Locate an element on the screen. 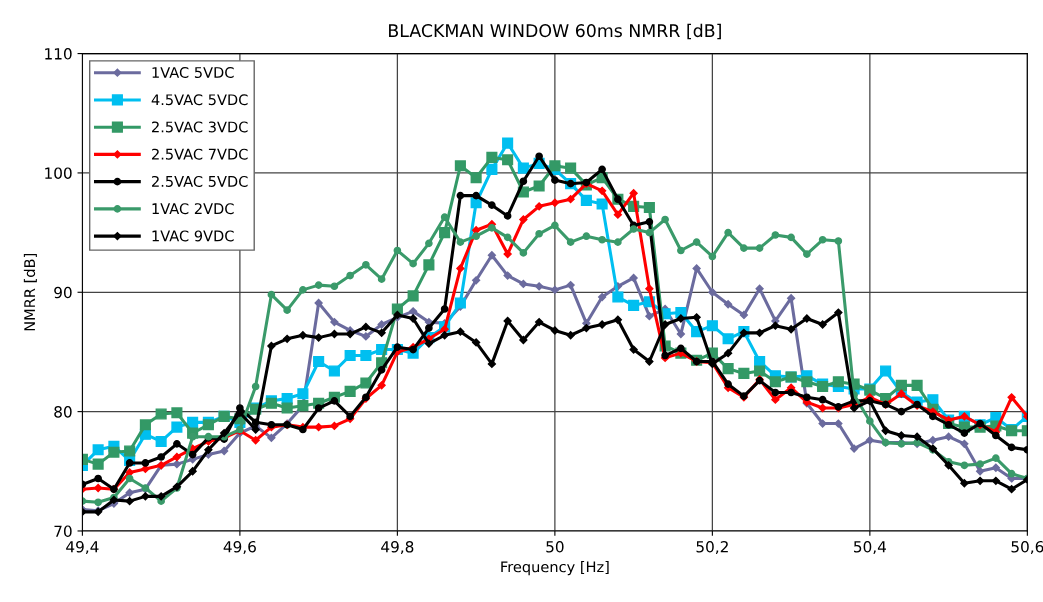 Image resolution: width=1043 pixels, height=602 pixels. x-tick-label: 49,8 is located at coordinates (397, 547).